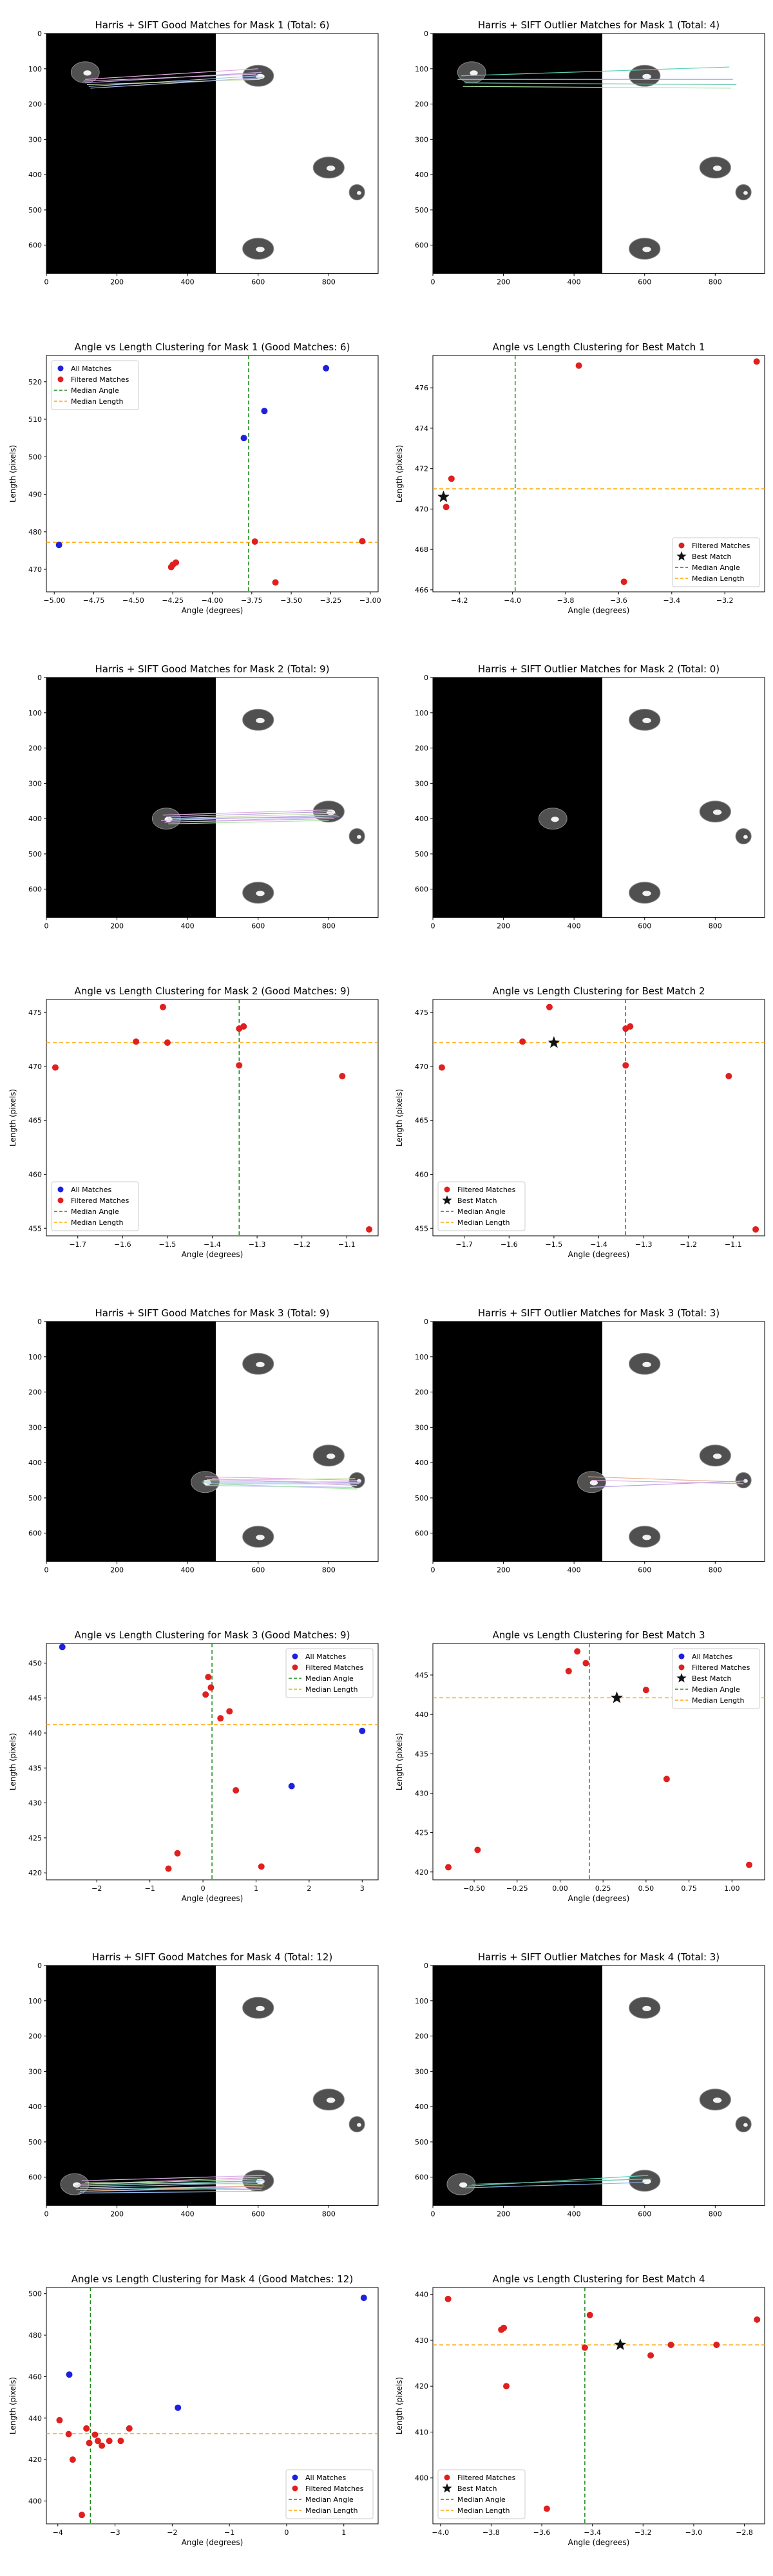  What do you see at coordinates (474, 1888) in the screenshot?
I see `x-tick-label: −0.50` at bounding box center [474, 1888].